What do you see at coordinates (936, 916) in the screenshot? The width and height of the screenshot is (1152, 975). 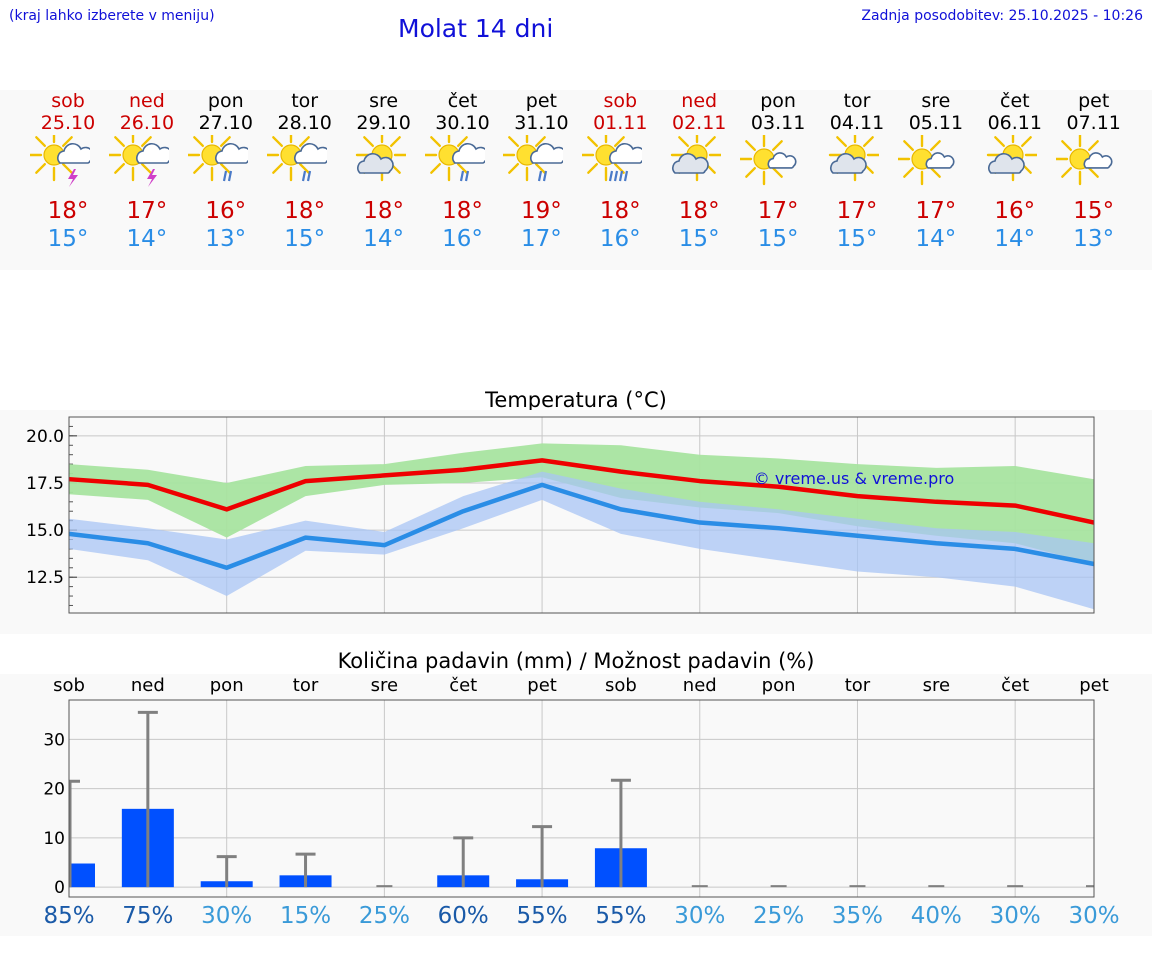 I see `precip-probability: 40%` at bounding box center [936, 916].